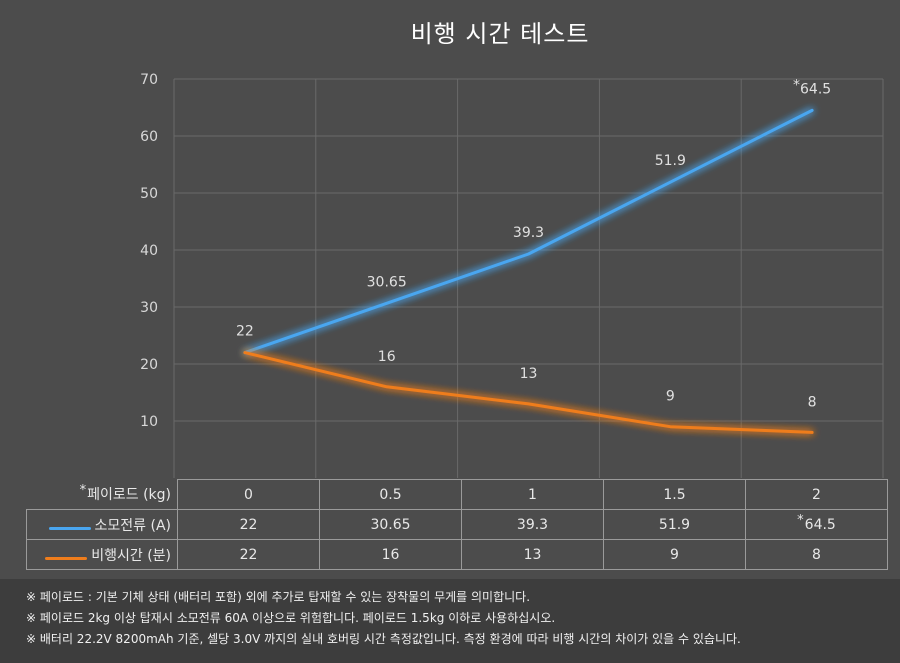 The image size is (900, 663). Describe the element at coordinates (532, 554) in the screenshot. I see `table-cell: 13` at that location.